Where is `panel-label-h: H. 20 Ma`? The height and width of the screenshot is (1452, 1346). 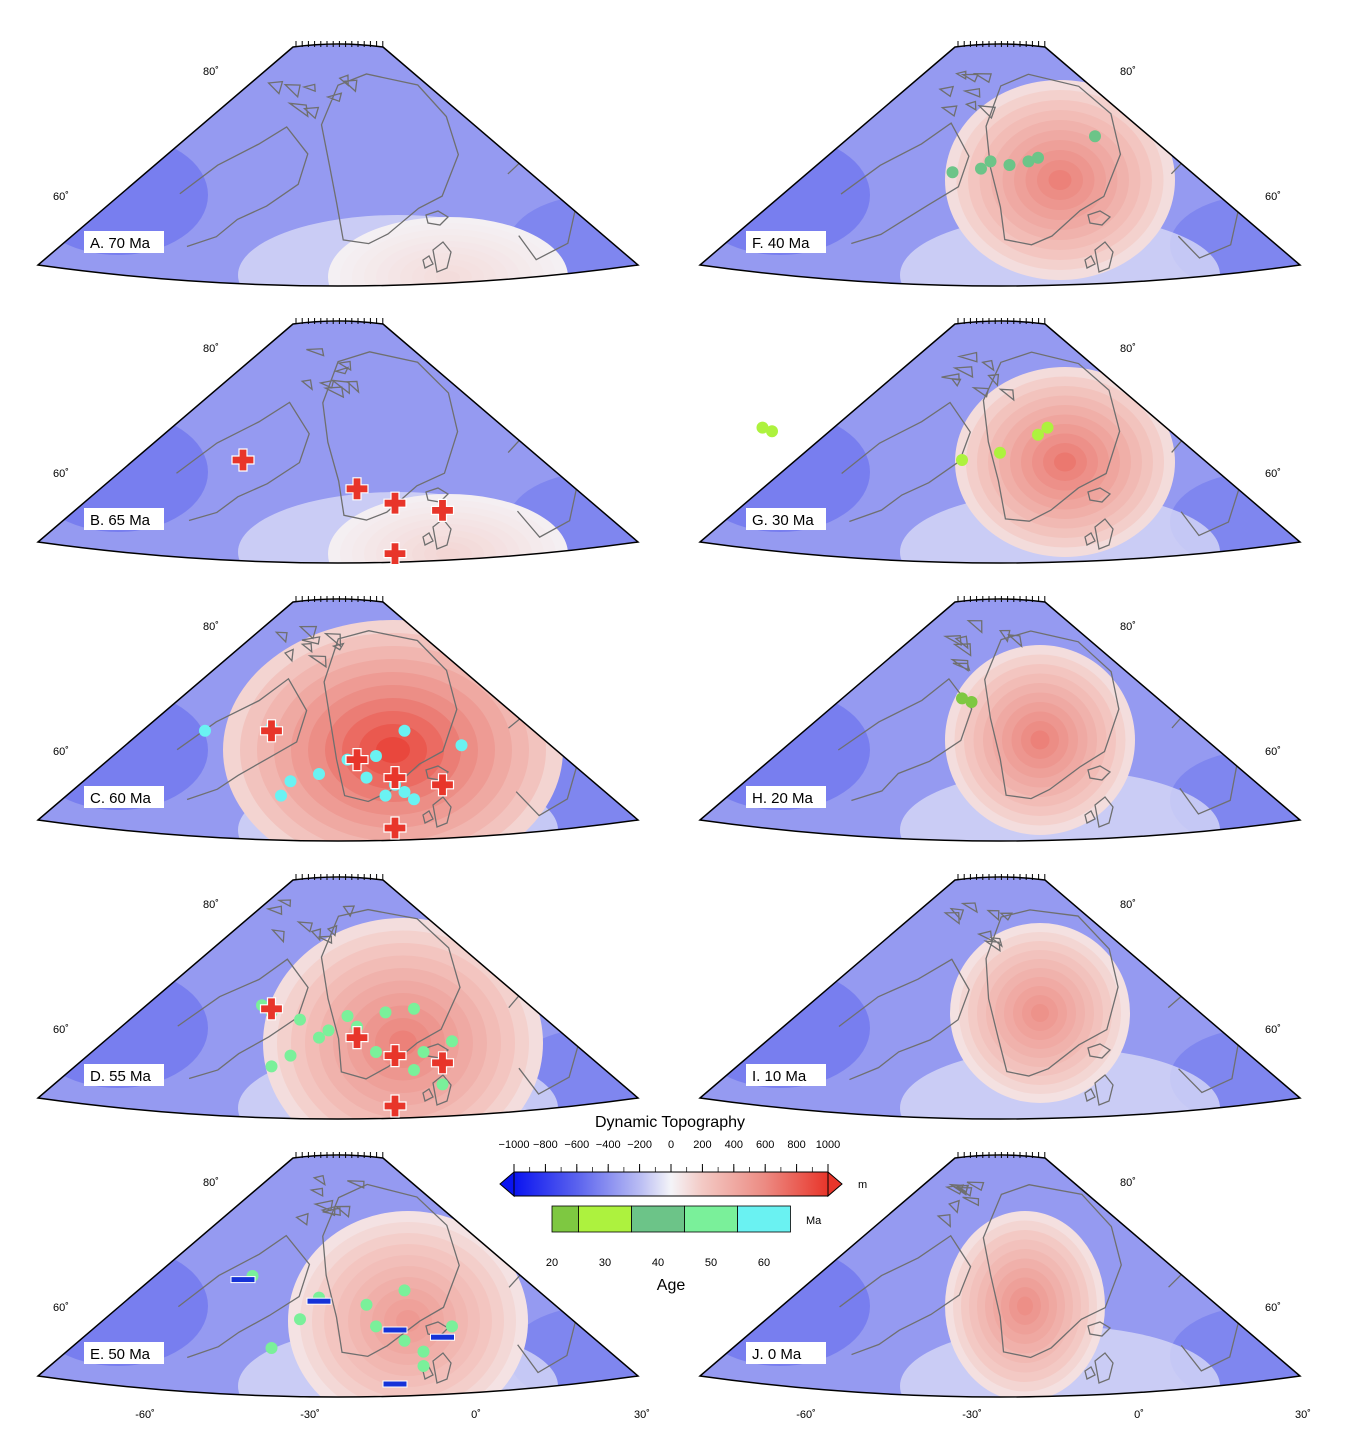
panel-label-h: H. 20 Ma is located at coordinates (786, 797).